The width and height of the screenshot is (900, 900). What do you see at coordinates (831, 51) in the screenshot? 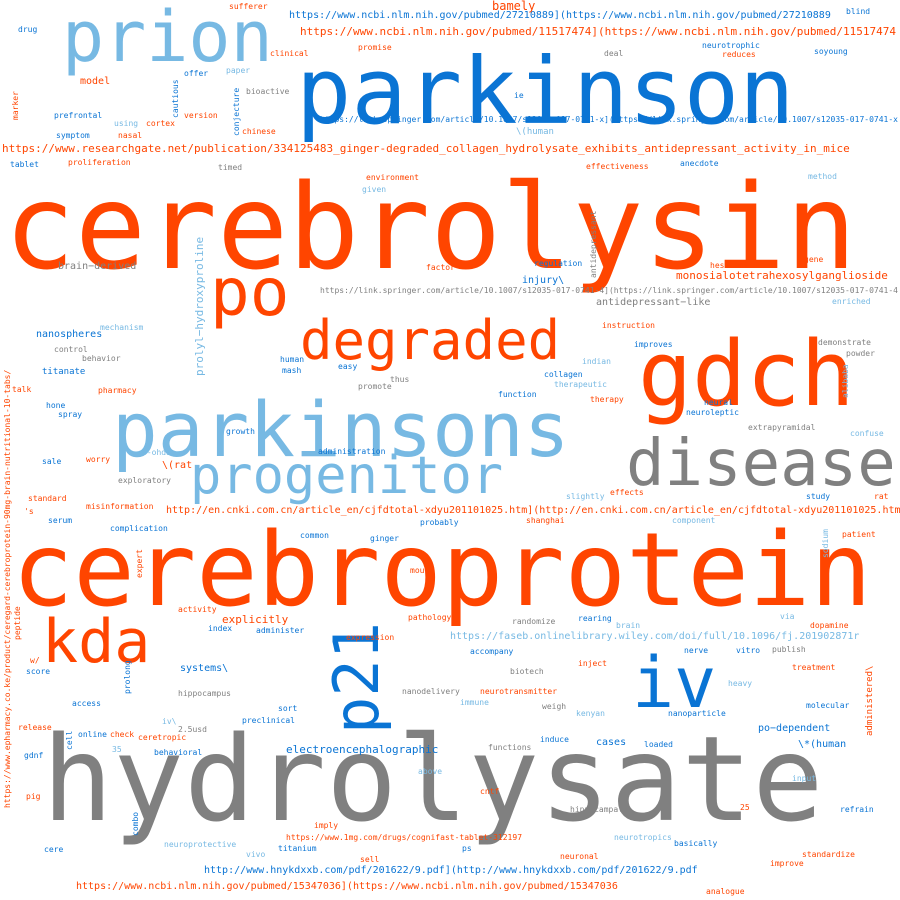
I see `word-soyoung: soyoung` at bounding box center [831, 51].